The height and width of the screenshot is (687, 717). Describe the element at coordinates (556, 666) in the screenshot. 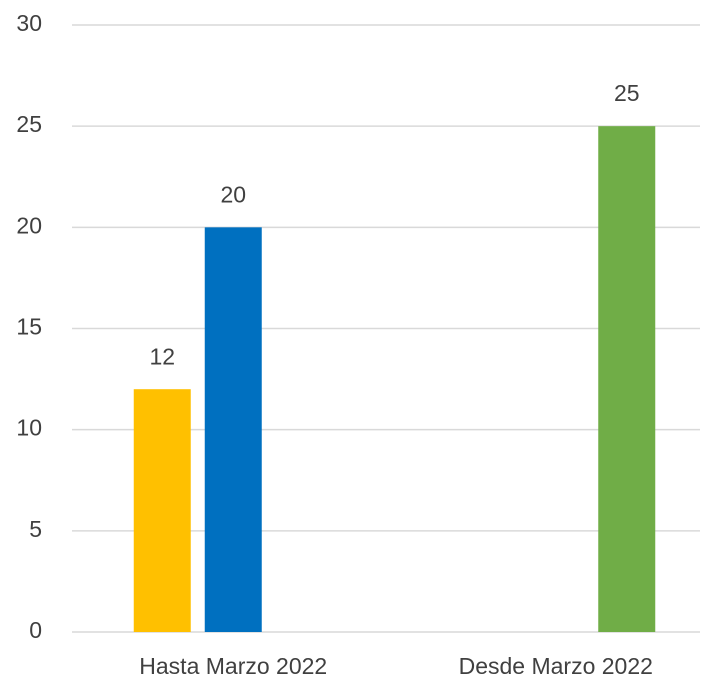

I see `x-tick-label: Desde Marzo 2022` at that location.